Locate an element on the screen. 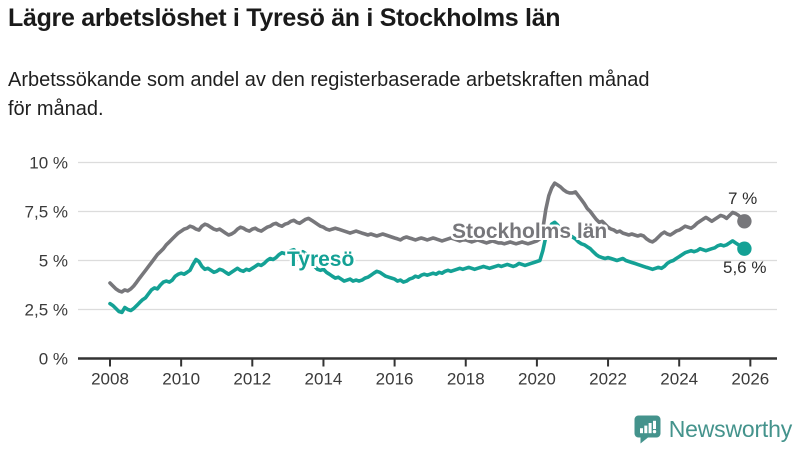  x-axis-tick-label: 2020 is located at coordinates (537, 379).